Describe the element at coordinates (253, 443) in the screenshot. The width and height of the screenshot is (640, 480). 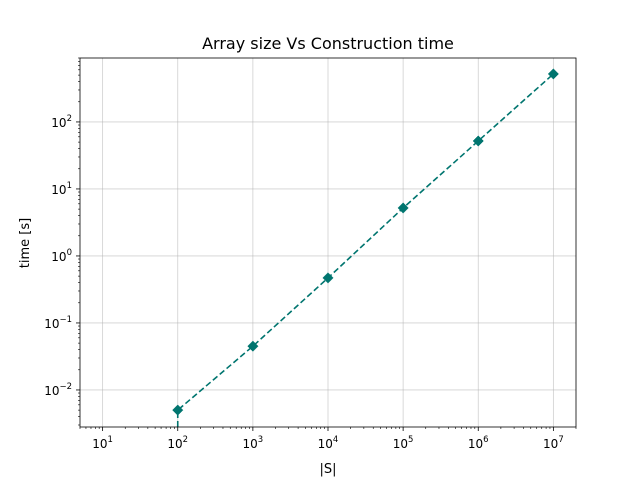
I see `x-tick-label: 10³` at that location.